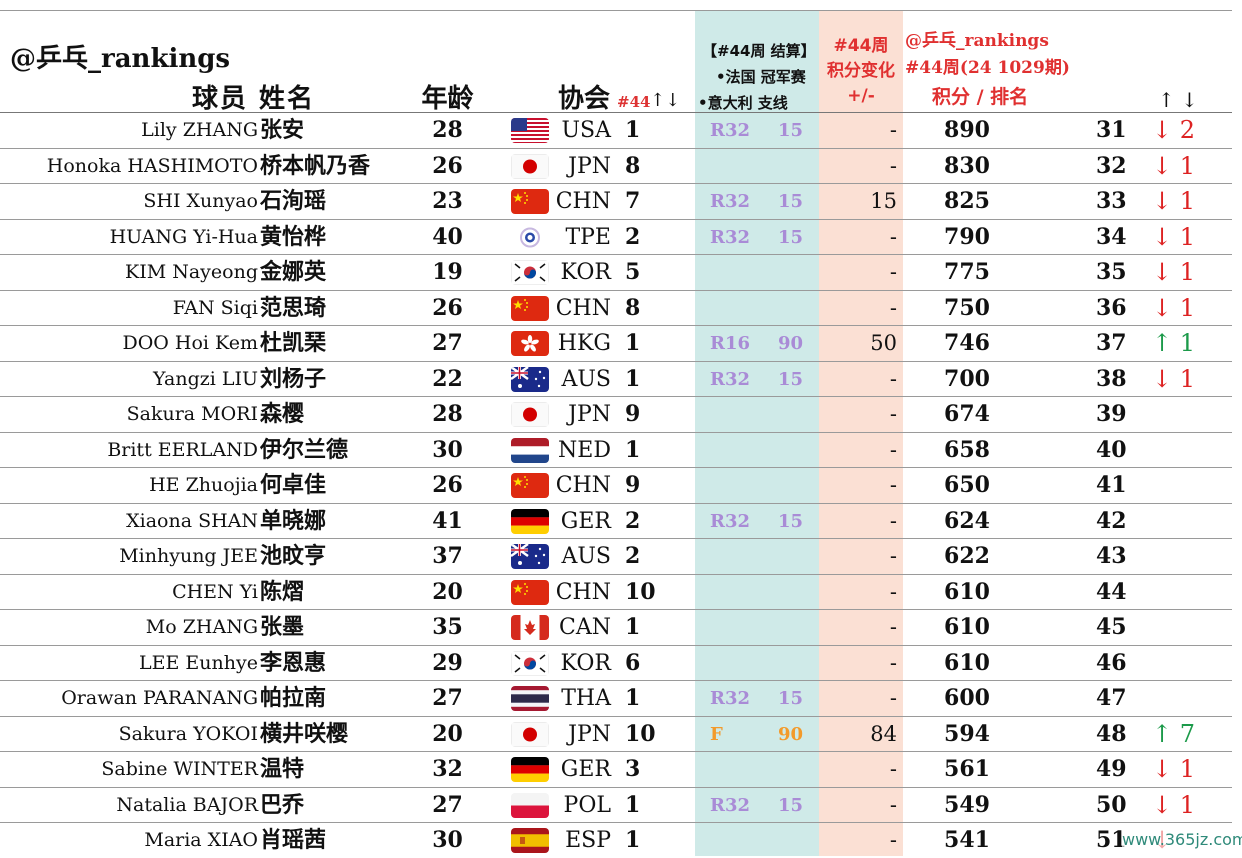 The height and width of the screenshot is (858, 1242). Describe the element at coordinates (640, 733) in the screenshot. I see `association-rank: 10` at that location.